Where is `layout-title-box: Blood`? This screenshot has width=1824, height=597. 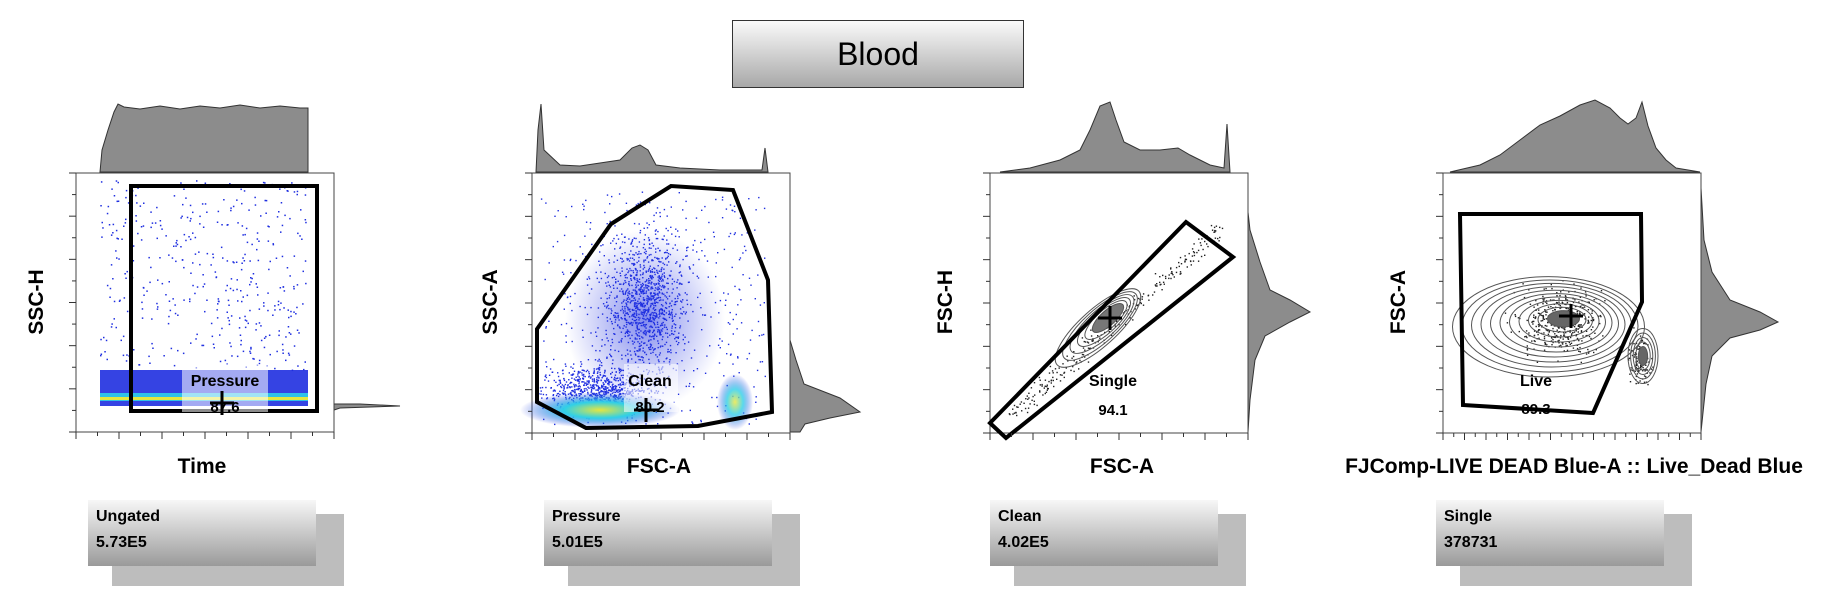 layout-title-box: Blood is located at coordinates (878, 54).